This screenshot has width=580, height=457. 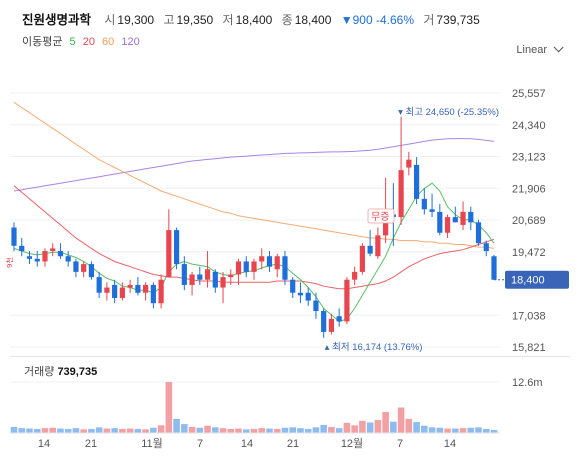 I want to click on event-badge, so click(x=381, y=216).